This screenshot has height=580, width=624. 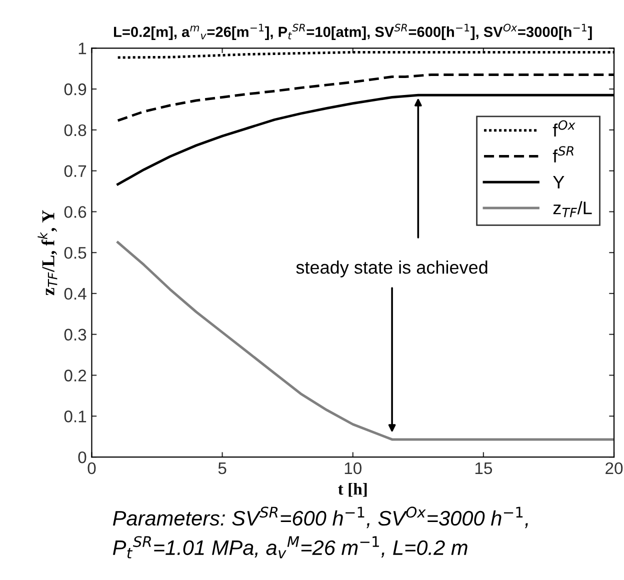 What do you see at coordinates (353, 468) in the screenshot?
I see `x-tick-label: 10` at bounding box center [353, 468].